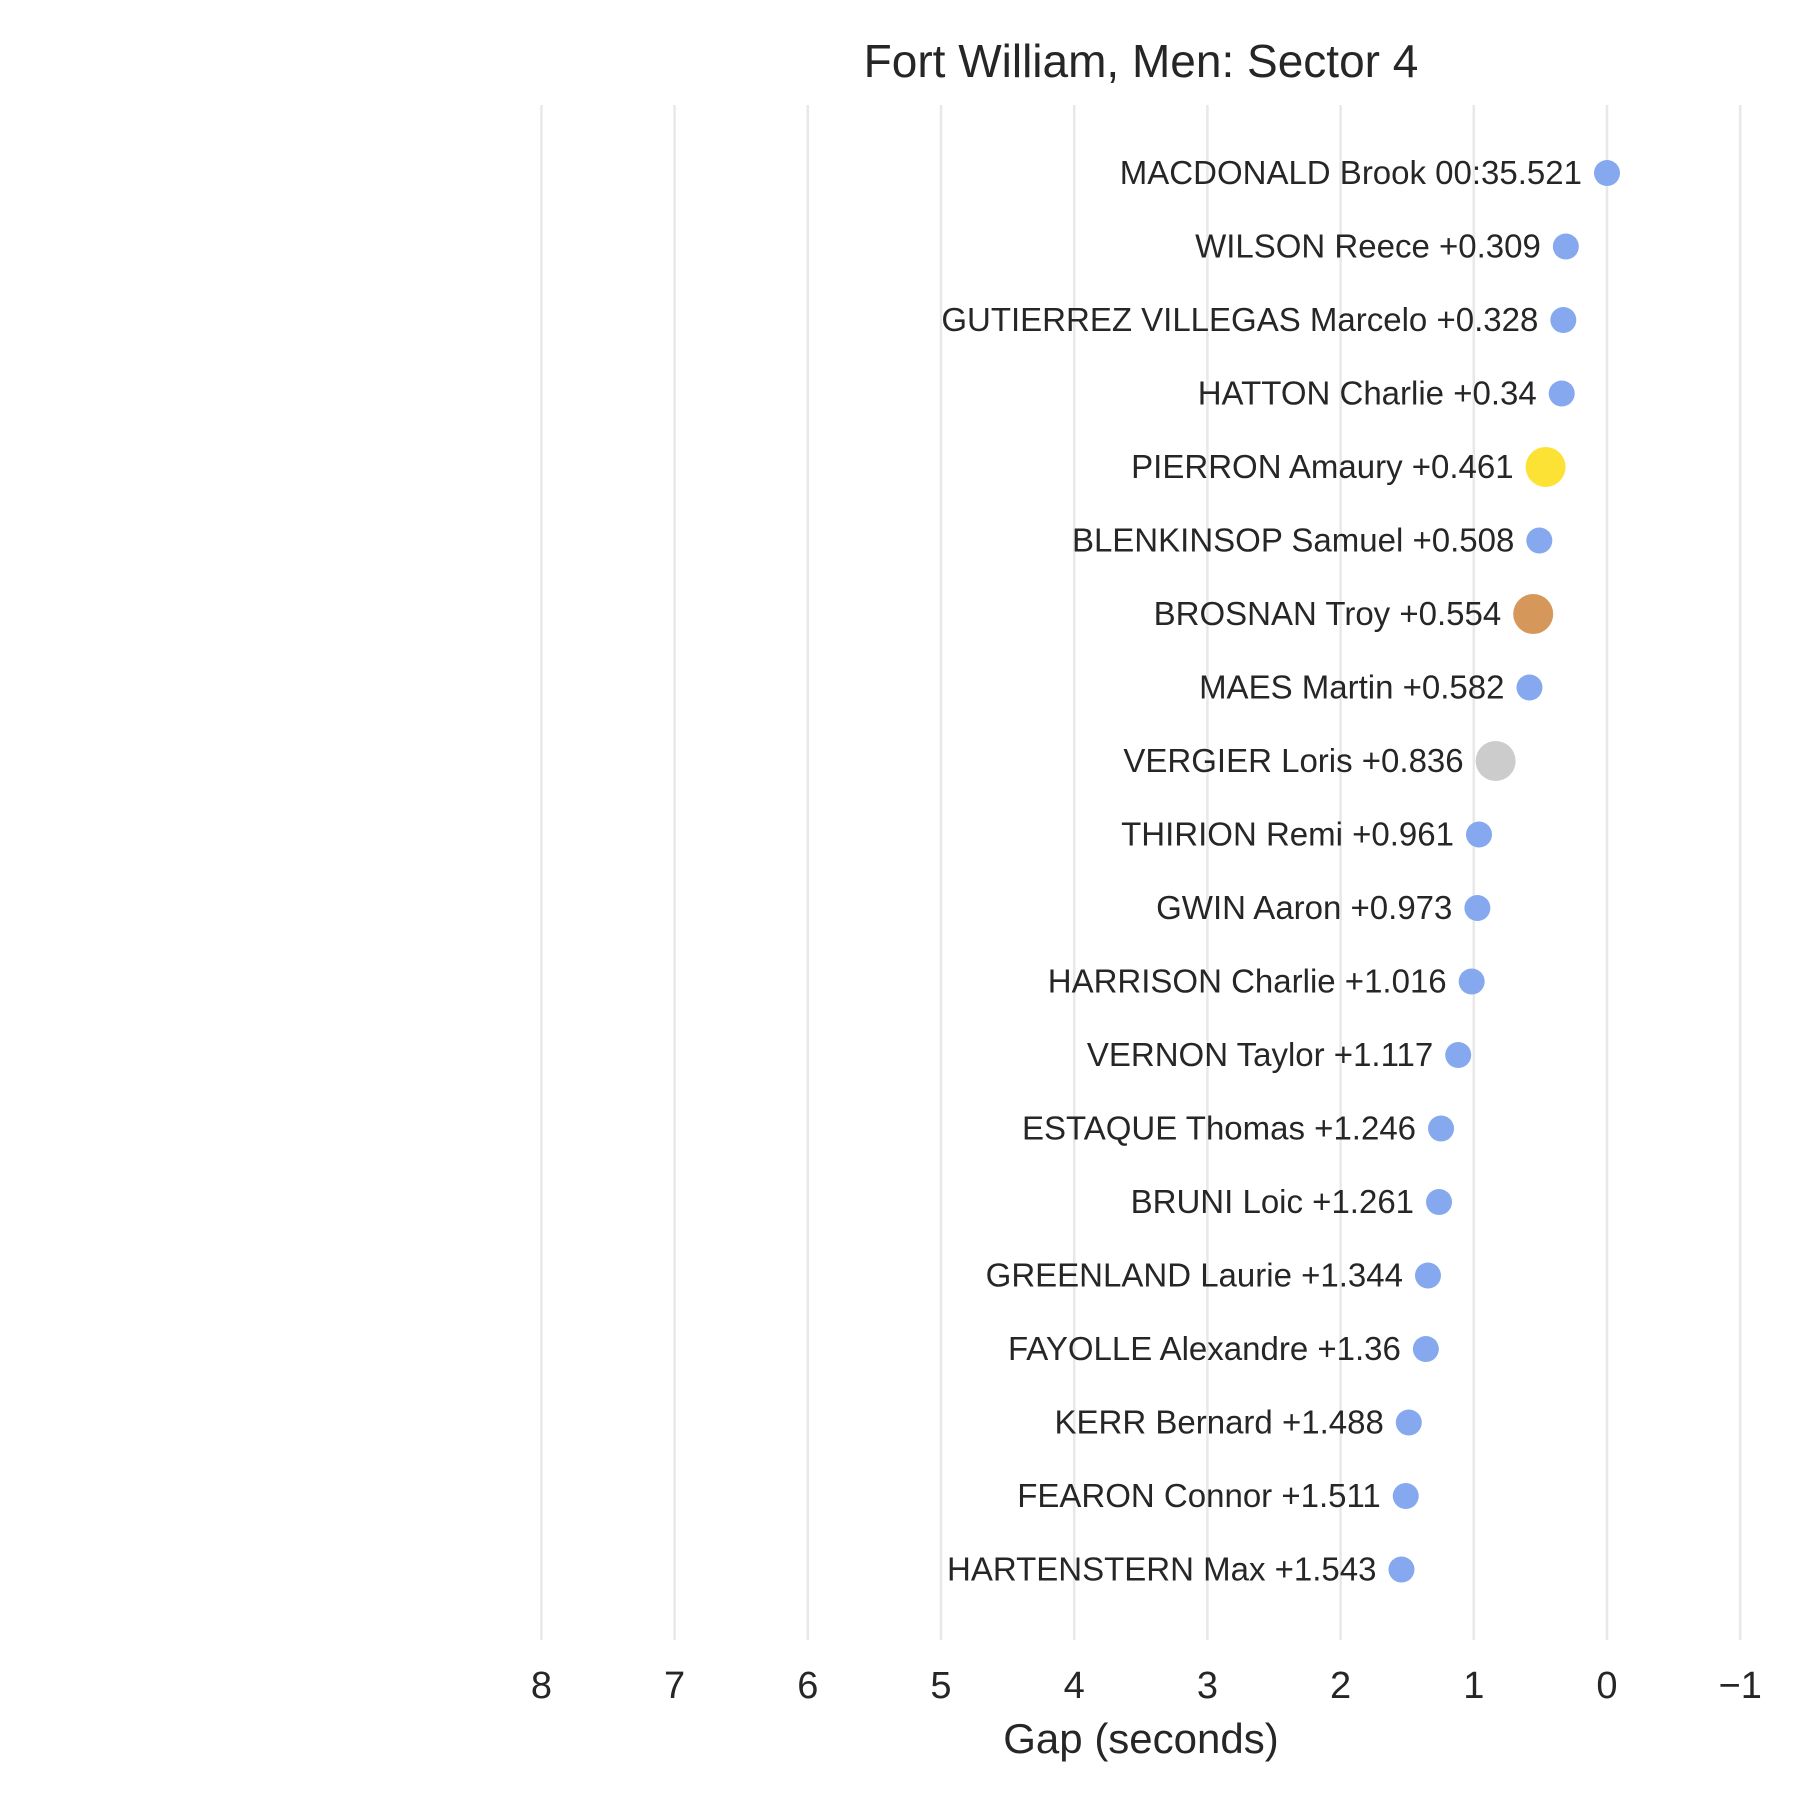  Describe the element at coordinates (1351, 687) in the screenshot. I see `point-label: MAES Martin +0.582` at that location.